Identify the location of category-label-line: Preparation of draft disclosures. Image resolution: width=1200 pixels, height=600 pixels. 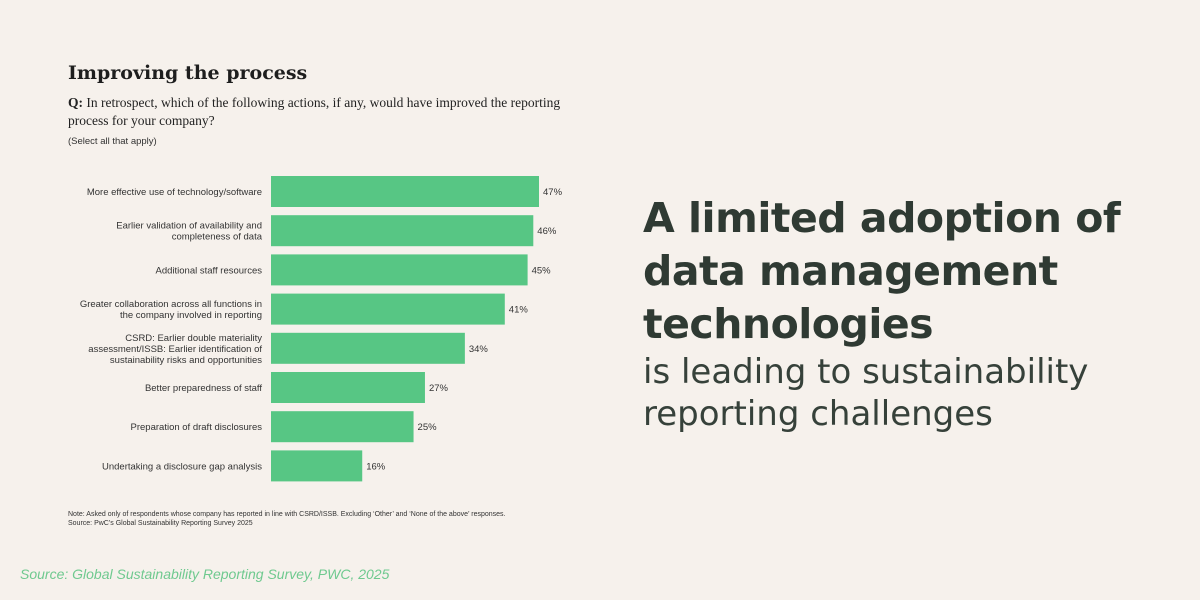
(197, 427).